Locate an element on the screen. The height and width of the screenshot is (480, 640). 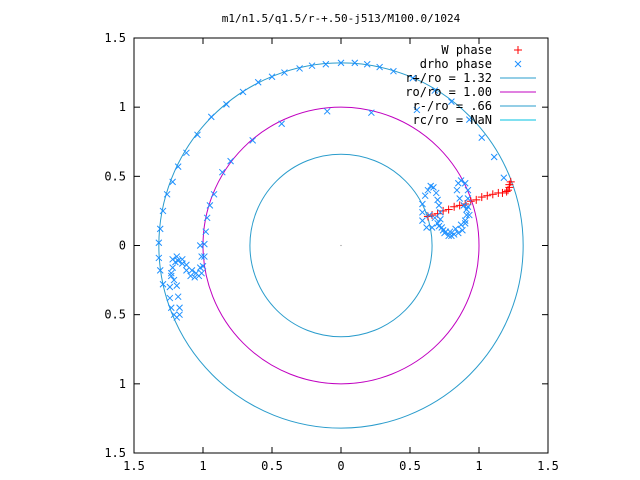
y-tick-label: 0.5 is located at coordinates (115, 315).